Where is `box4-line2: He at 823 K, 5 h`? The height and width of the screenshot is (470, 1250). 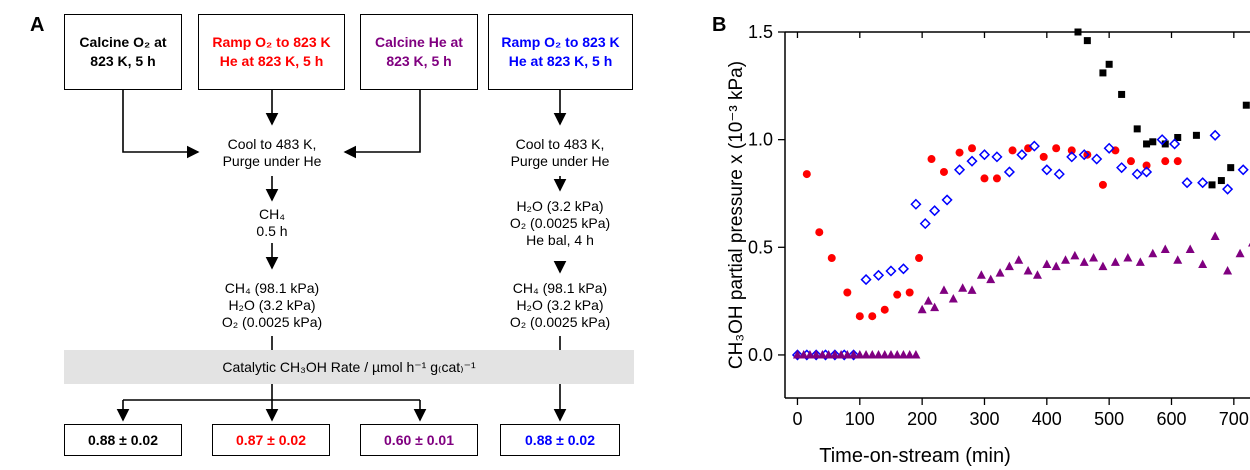
box4-line2: He at 823 K, 5 h is located at coordinates (560, 61).